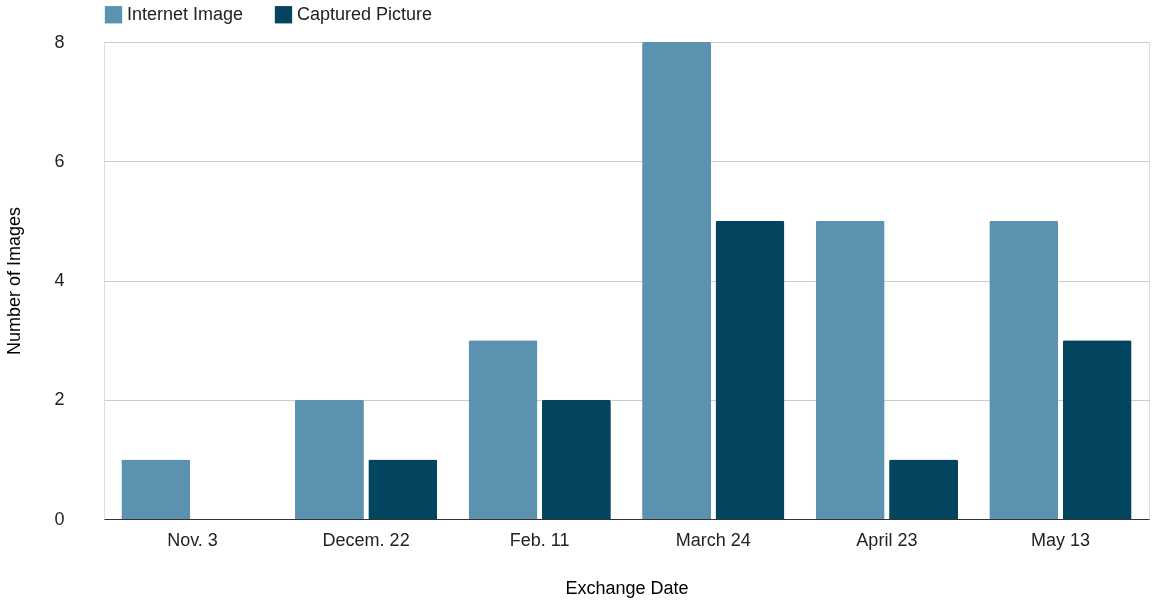 The width and height of the screenshot is (1154, 602). What do you see at coordinates (1060, 539) in the screenshot?
I see `x-tick-label: May 13` at bounding box center [1060, 539].